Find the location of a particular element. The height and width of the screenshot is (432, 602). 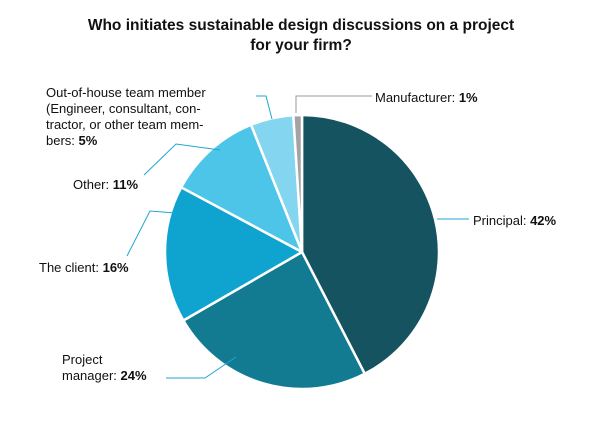

label-project-manager-line-1: Project is located at coordinates (82, 359).